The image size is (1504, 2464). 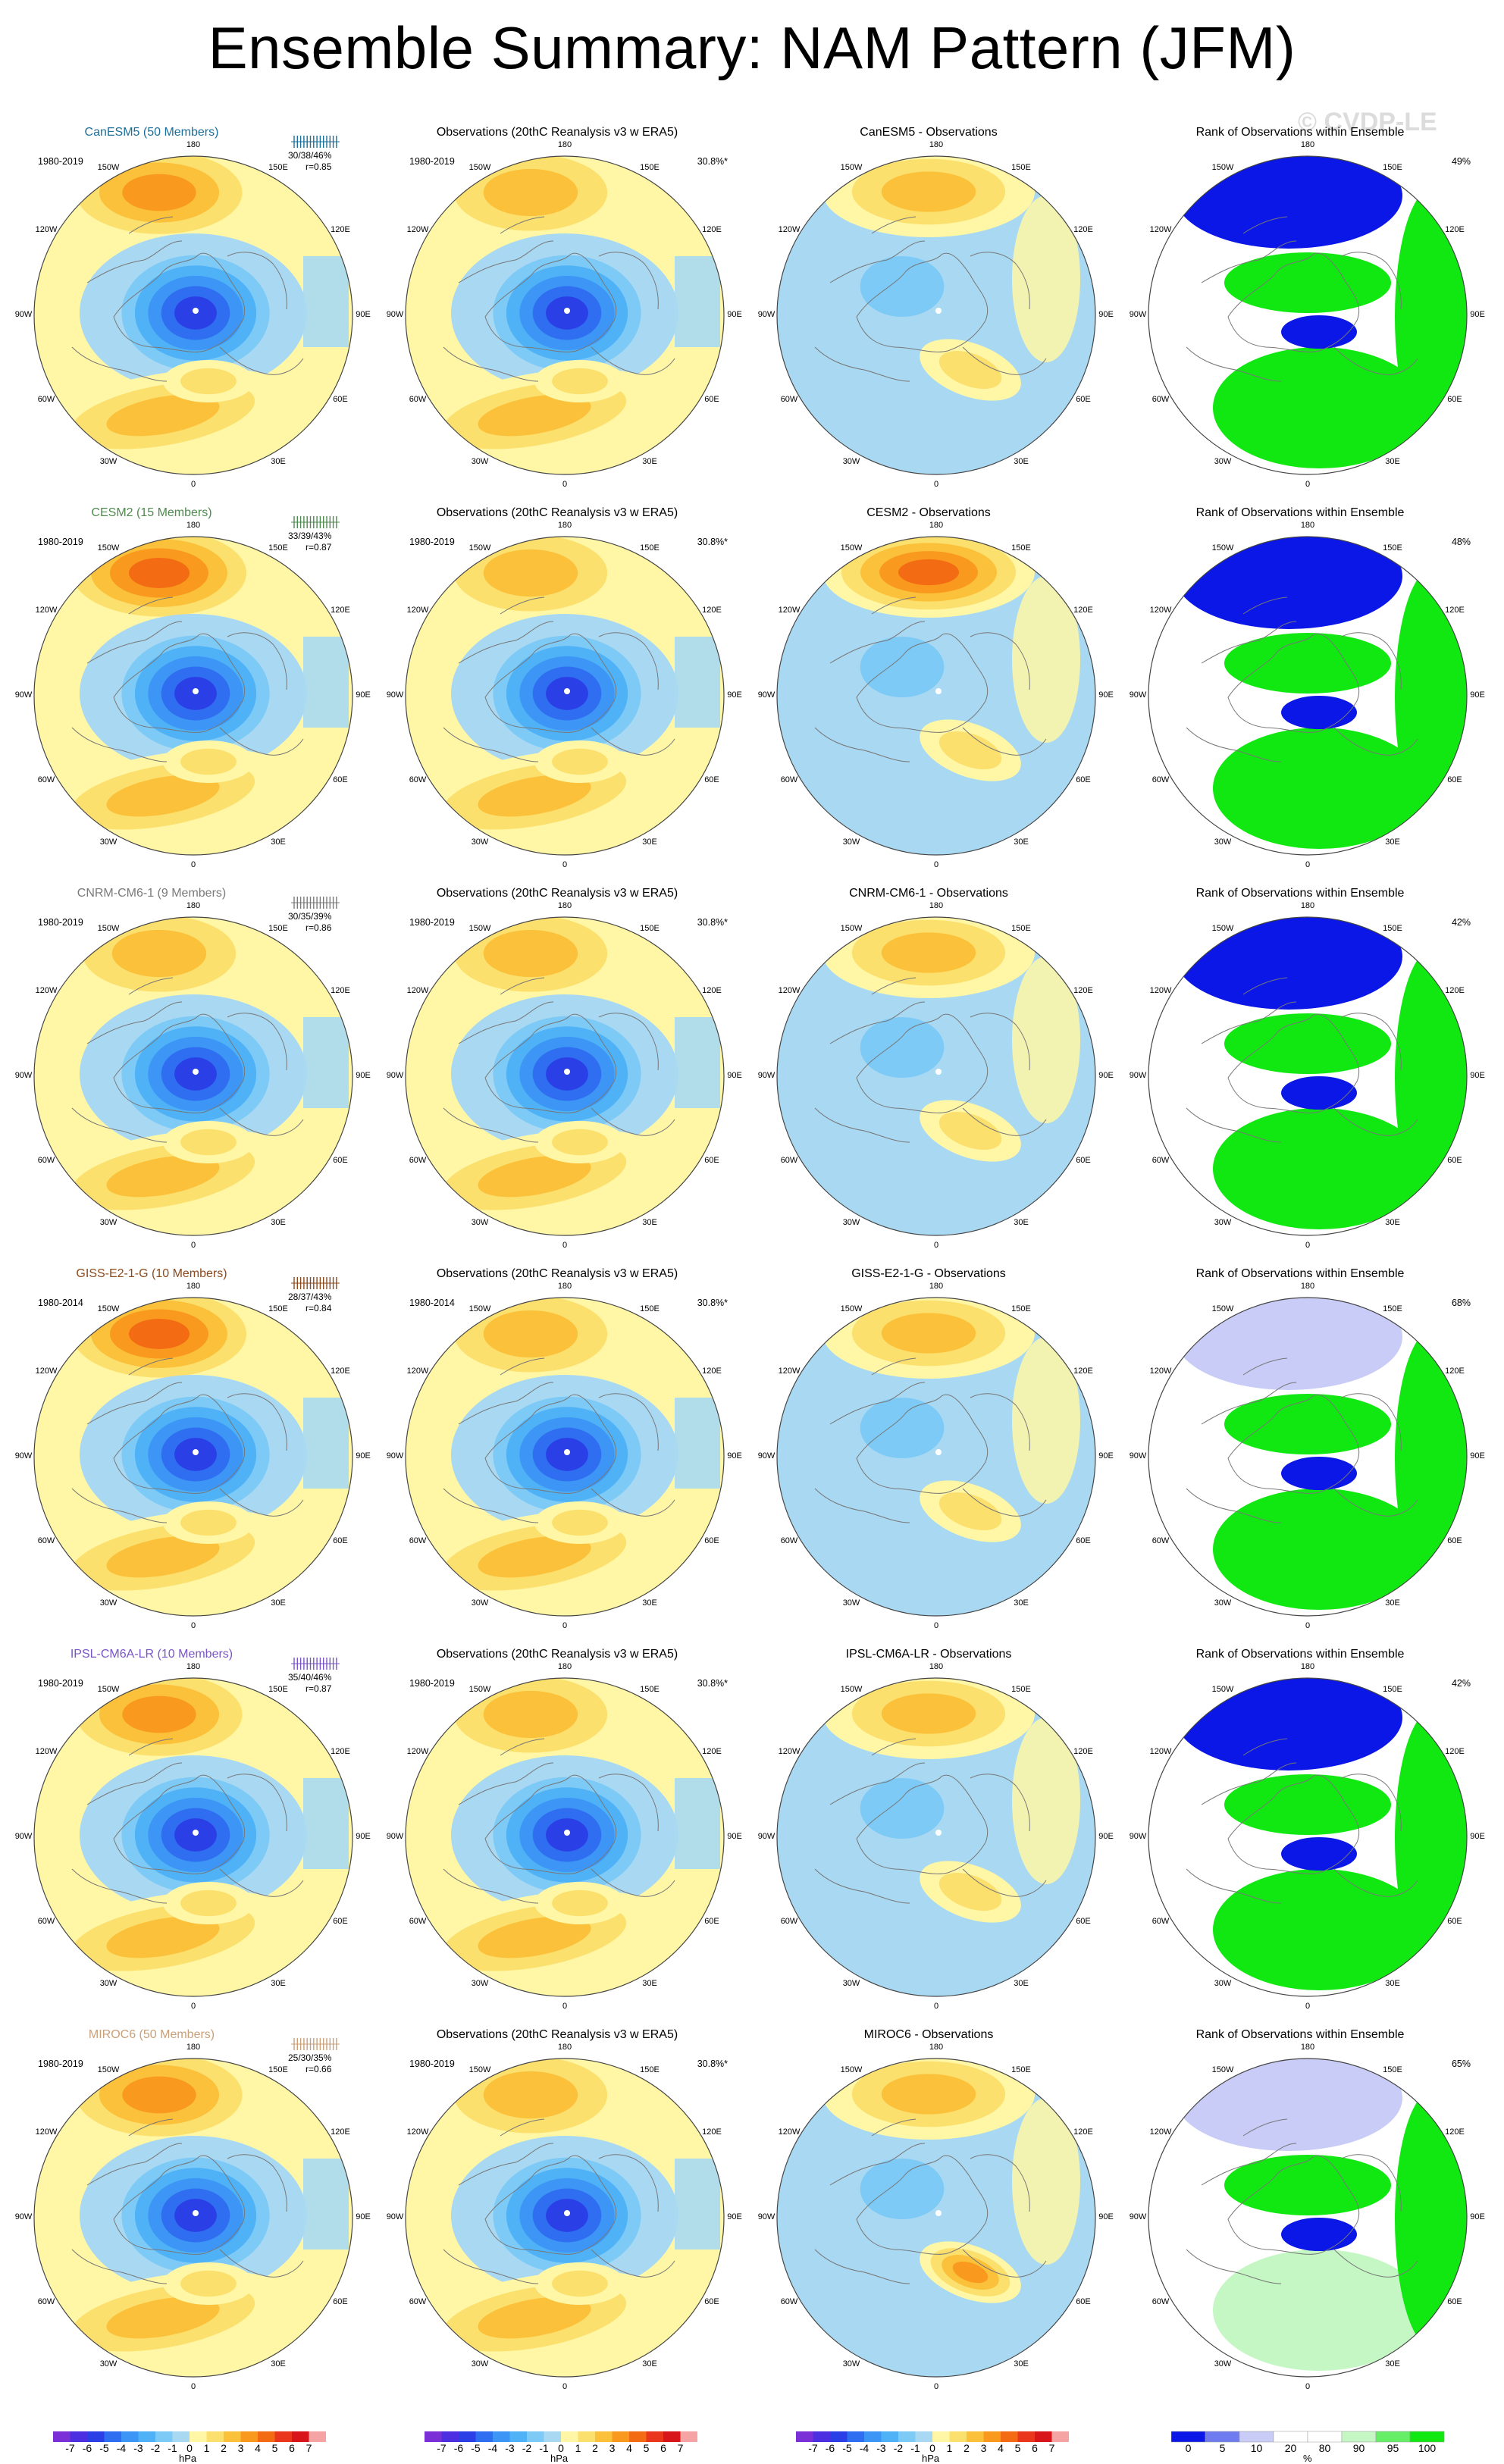 I want to click on hpa-colorbar, so click(x=561, y=2436).